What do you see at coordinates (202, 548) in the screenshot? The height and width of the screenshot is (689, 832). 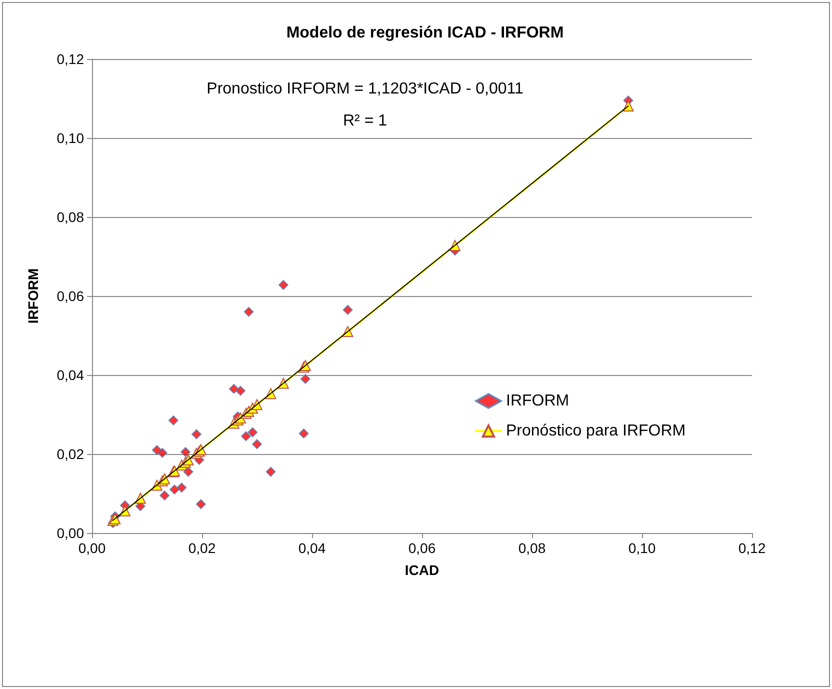 I see `x-tick-label: 0,02` at bounding box center [202, 548].